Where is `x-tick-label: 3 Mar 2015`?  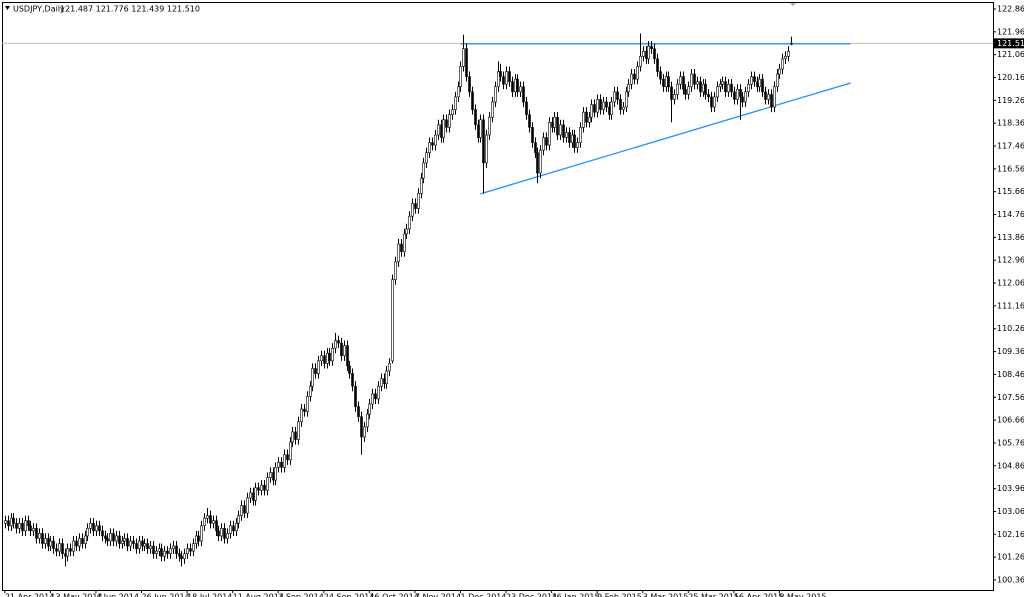
x-tick-label: 3 Mar 2015 is located at coordinates (666, 595).